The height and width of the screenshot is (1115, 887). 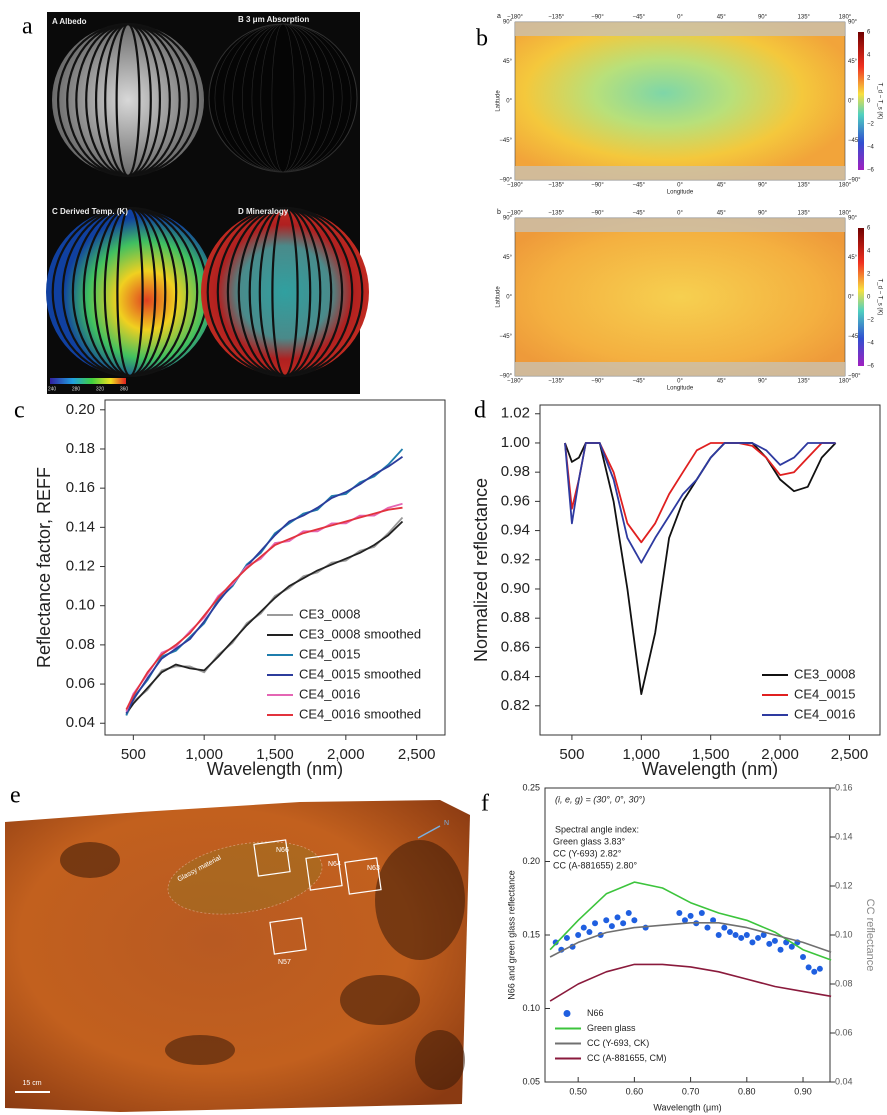 I want to click on lon-tick-label: −90°, so click(x=597, y=214).